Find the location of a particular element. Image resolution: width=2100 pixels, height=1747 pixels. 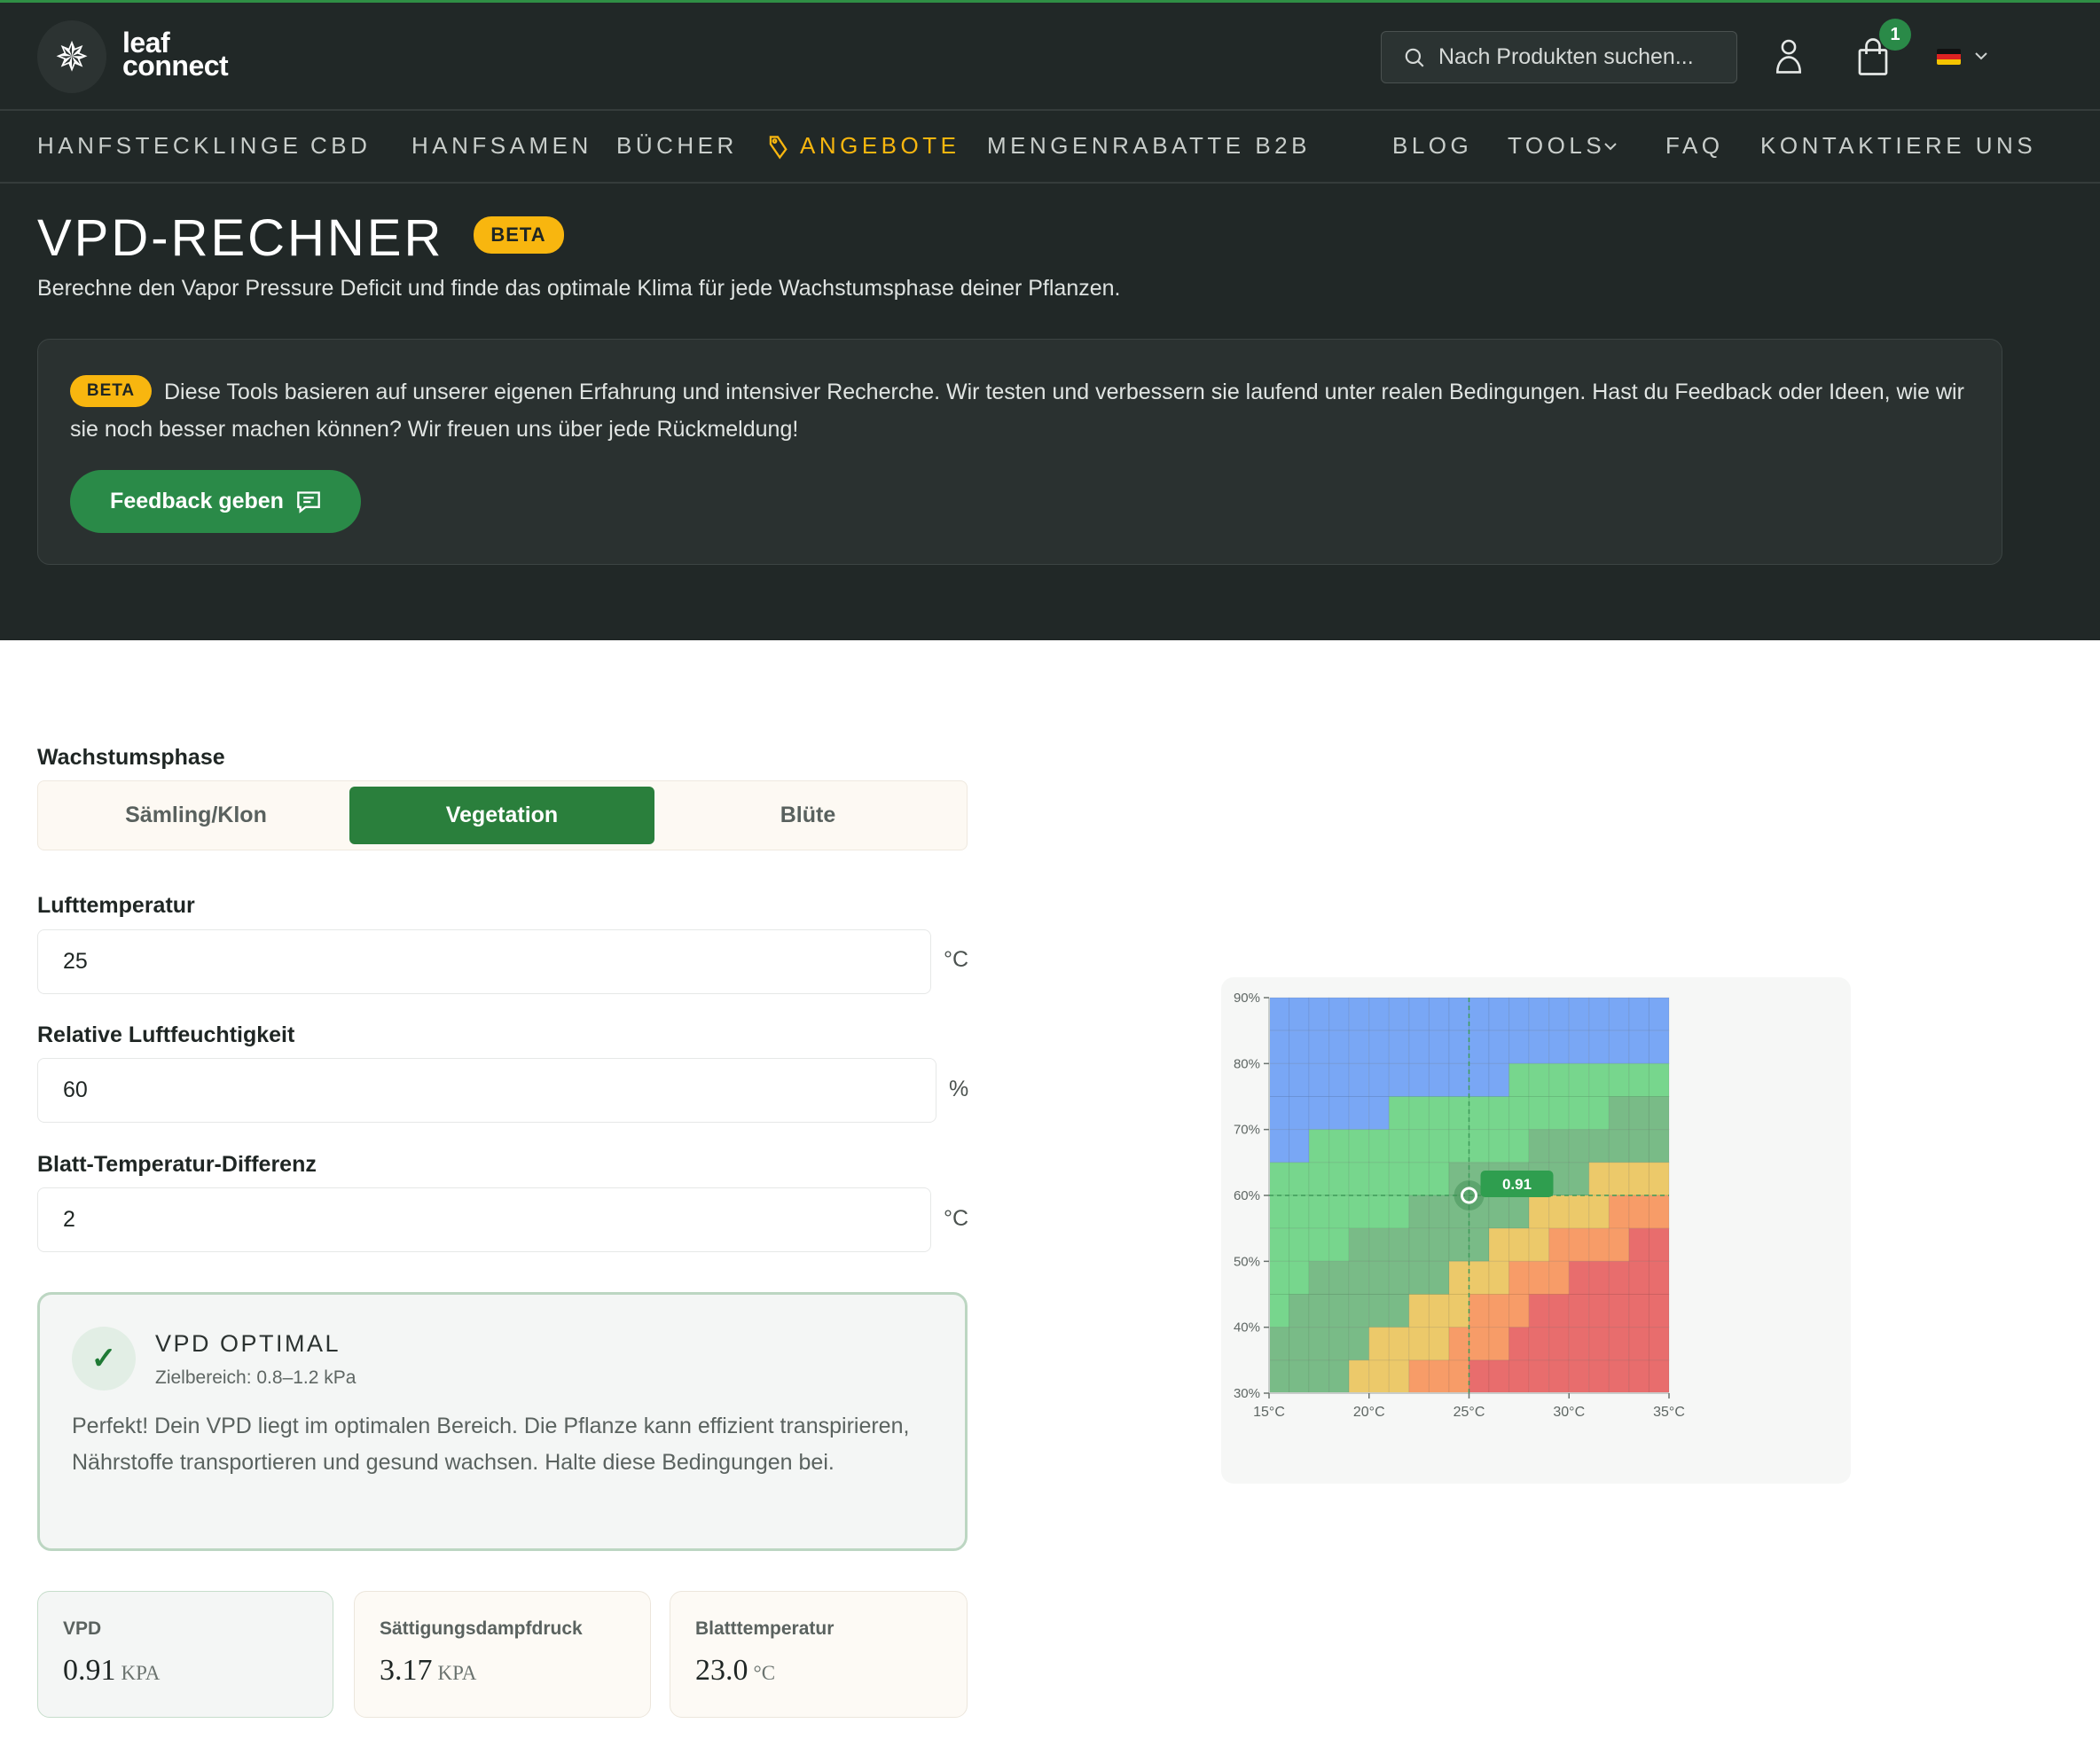

stat-value-row: 3.17 KPA is located at coordinates (428, 1671).